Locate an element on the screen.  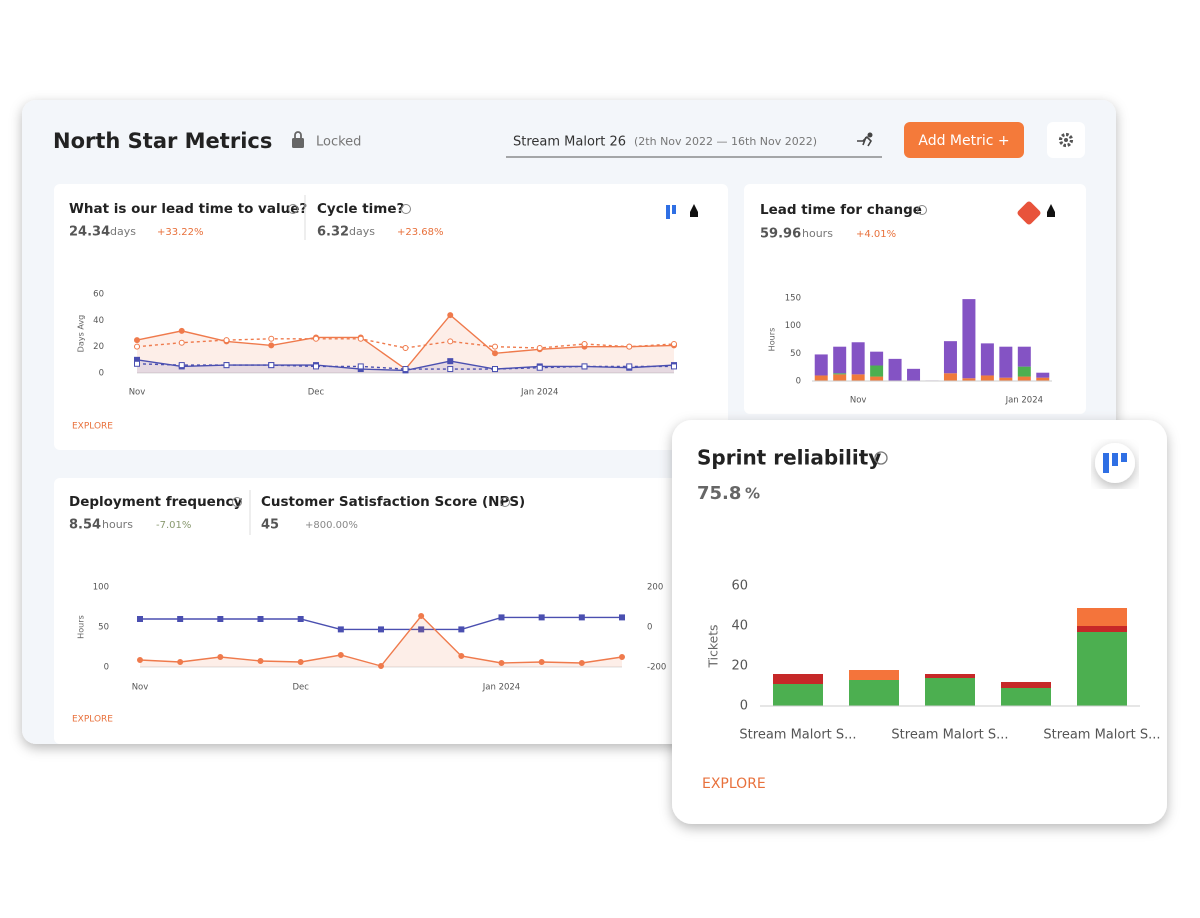
metric-title: What is our lead time to value? is located at coordinates (188, 209).